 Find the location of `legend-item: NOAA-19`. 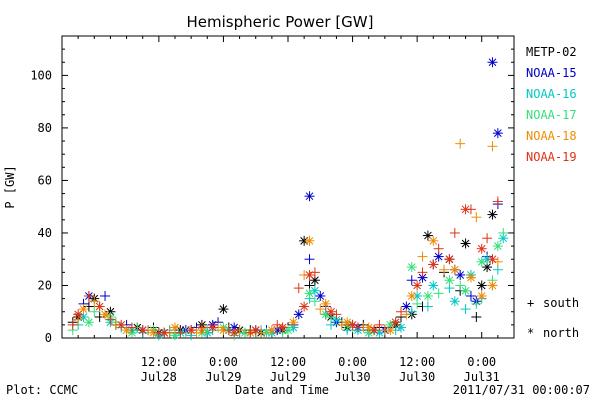

legend-item: NOAA-19 is located at coordinates (551, 157).